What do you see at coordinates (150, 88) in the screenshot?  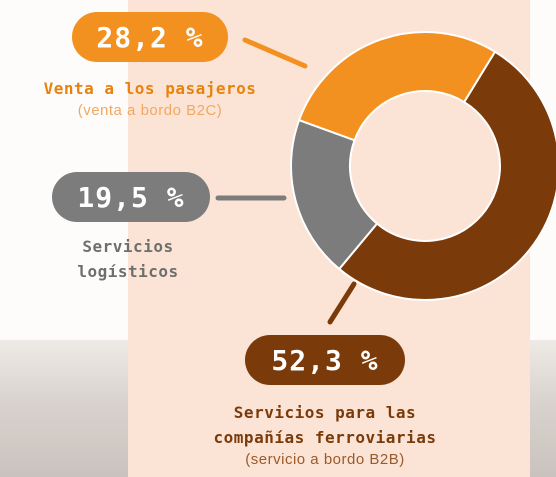 I see `category-label: Venta a los pasajeros` at bounding box center [150, 88].